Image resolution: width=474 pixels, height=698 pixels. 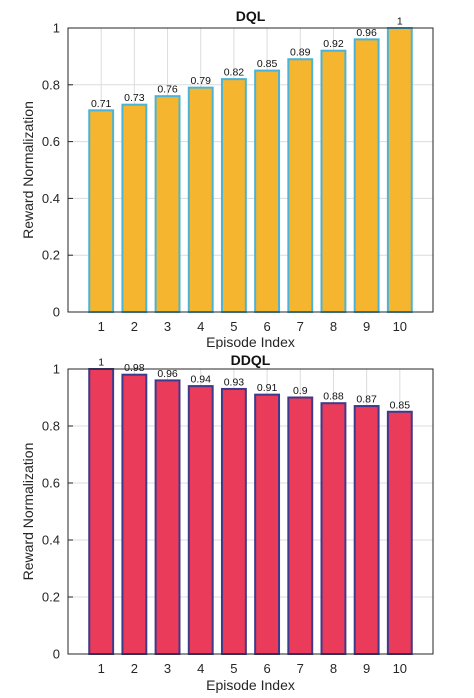 What do you see at coordinates (201, 380) in the screenshot?
I see `data-label: 0.94` at bounding box center [201, 380].